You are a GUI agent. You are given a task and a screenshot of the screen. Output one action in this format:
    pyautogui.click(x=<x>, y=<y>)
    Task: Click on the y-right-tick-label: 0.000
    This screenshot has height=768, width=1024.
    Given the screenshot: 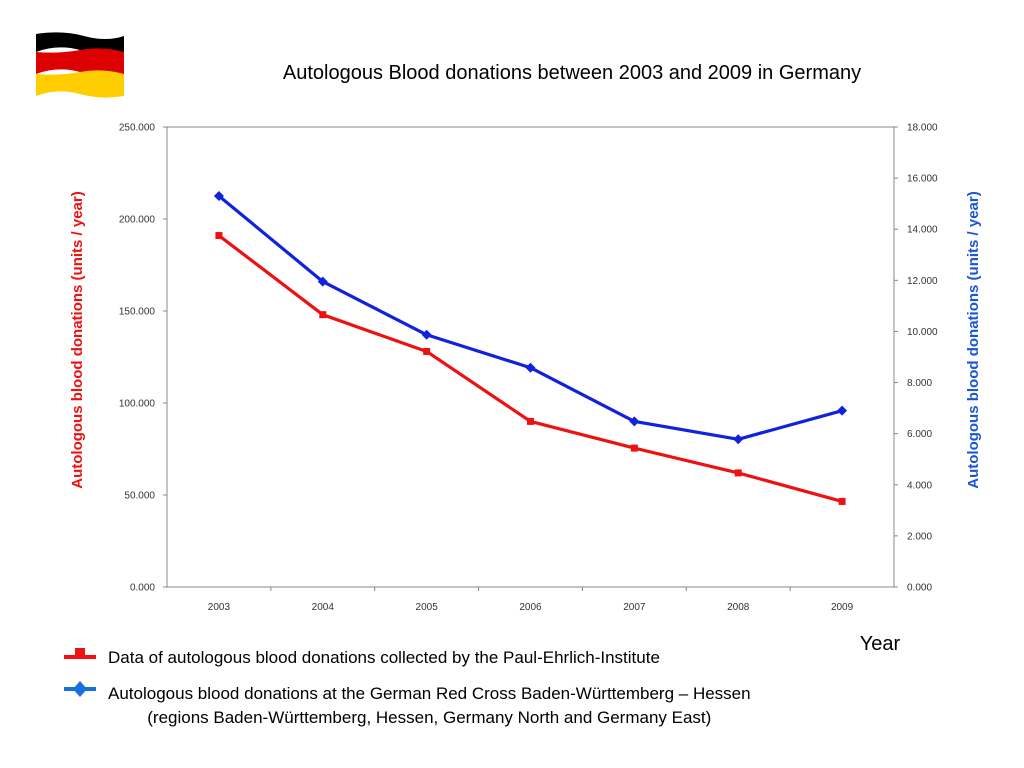 What is the action you would take?
    pyautogui.click(x=919, y=588)
    